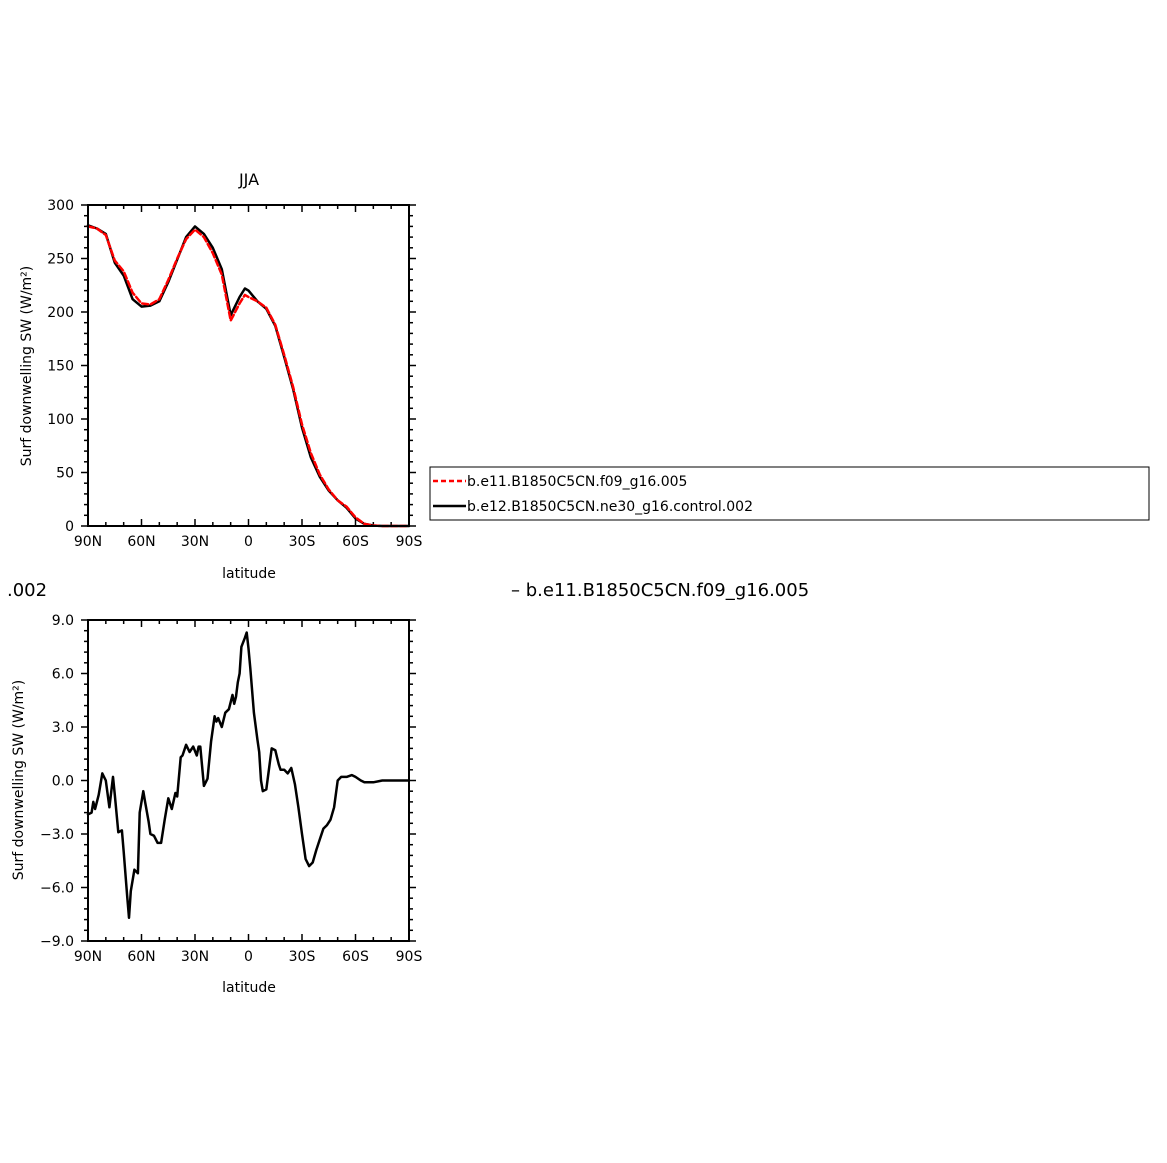  What do you see at coordinates (27, 590) in the screenshot?
I see `fragment-text-left: .002` at bounding box center [27, 590].